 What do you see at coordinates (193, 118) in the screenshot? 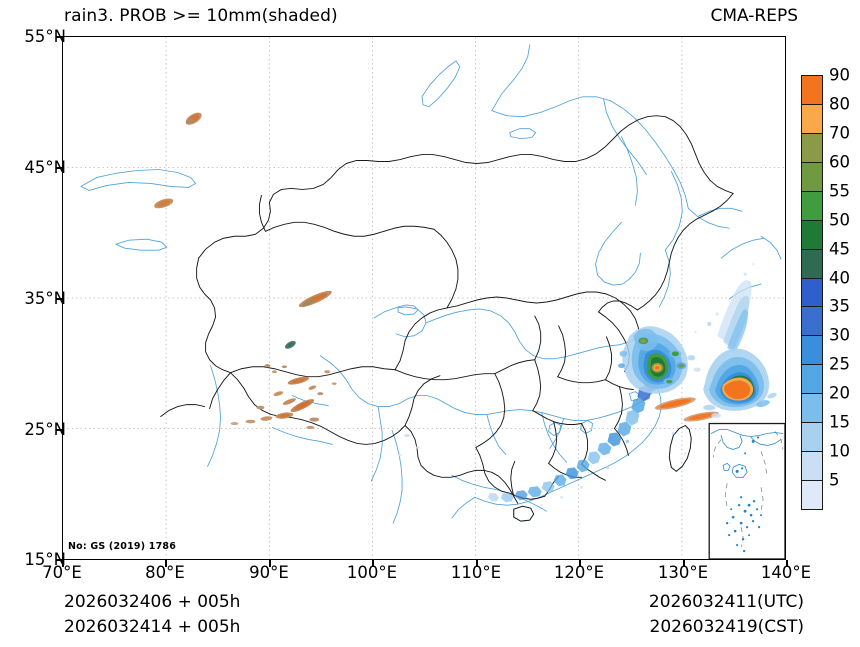
I see `precip-feature-north-xinjiang` at bounding box center [193, 118].